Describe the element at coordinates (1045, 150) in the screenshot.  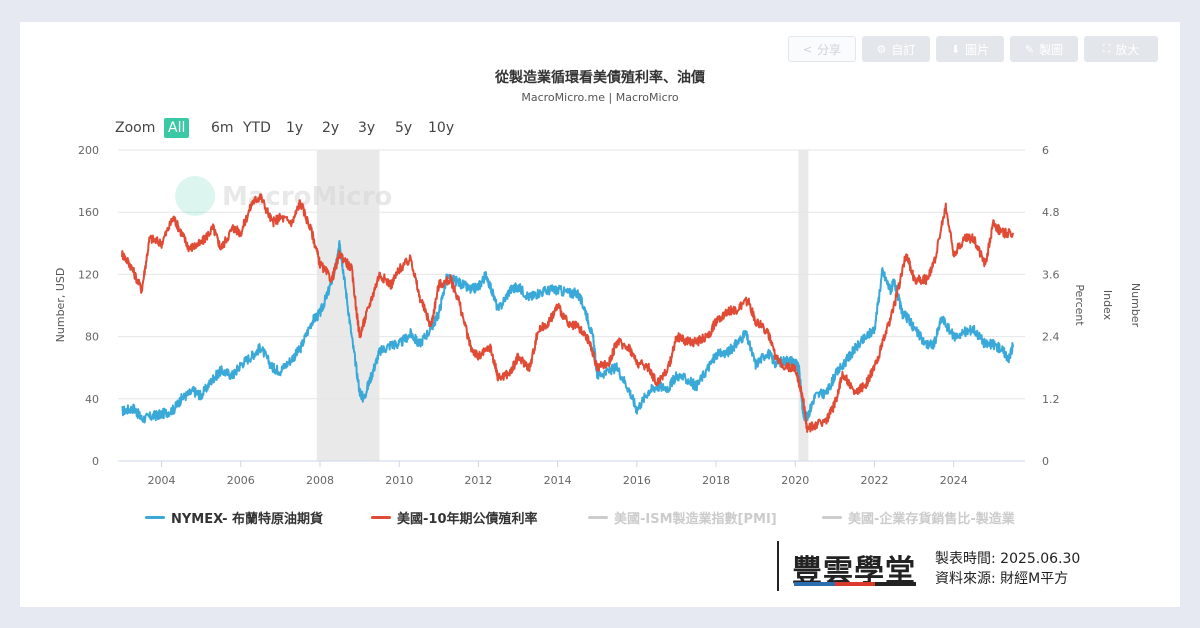
I see `right-tick-label: 6` at that location.